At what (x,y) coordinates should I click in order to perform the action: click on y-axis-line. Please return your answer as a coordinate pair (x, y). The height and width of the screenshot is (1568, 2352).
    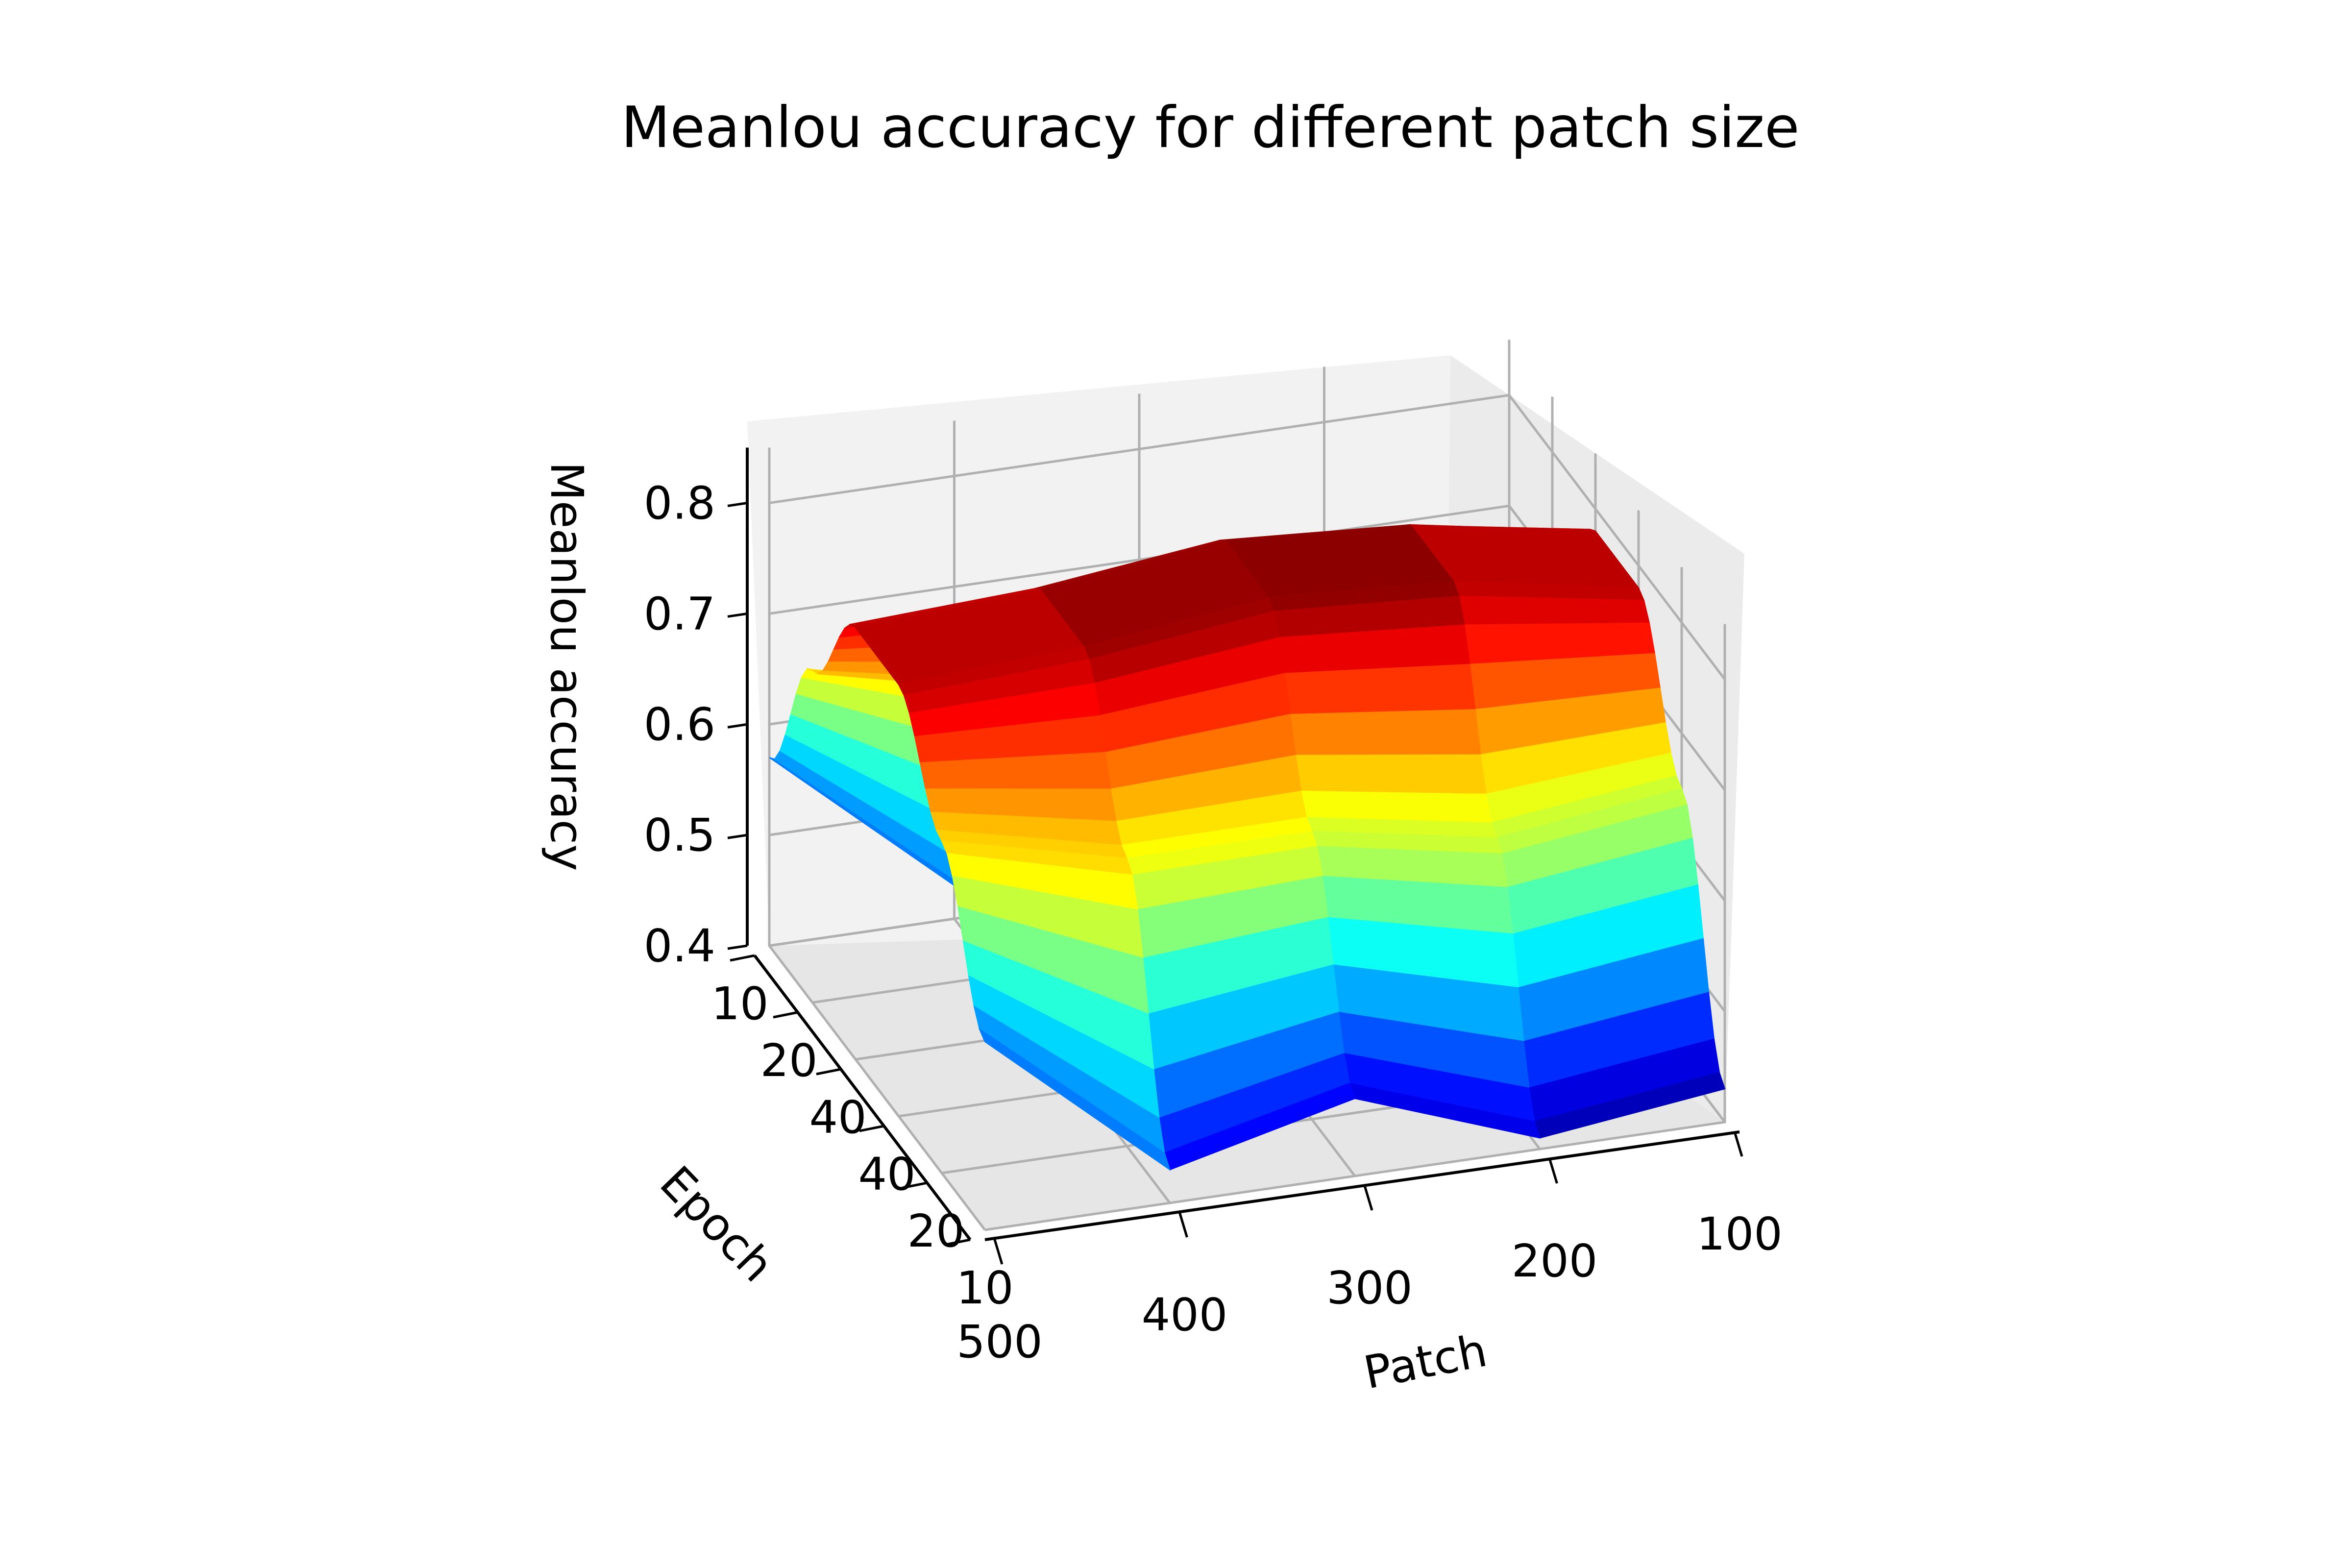
    Looking at the image, I should click on (862, 1098).